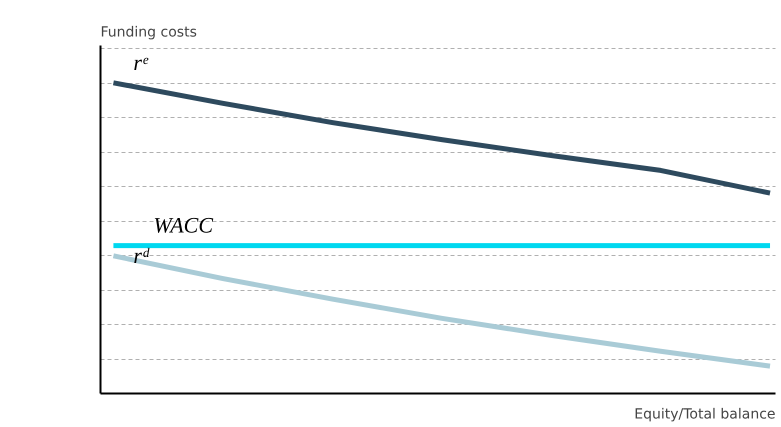  Describe the element at coordinates (141, 62) in the screenshot. I see `series-label: rᵉ` at that location.